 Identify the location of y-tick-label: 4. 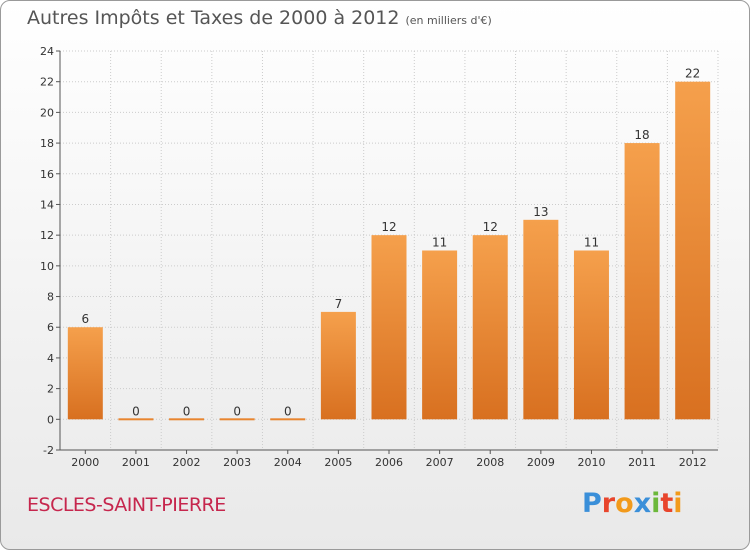
(50, 358).